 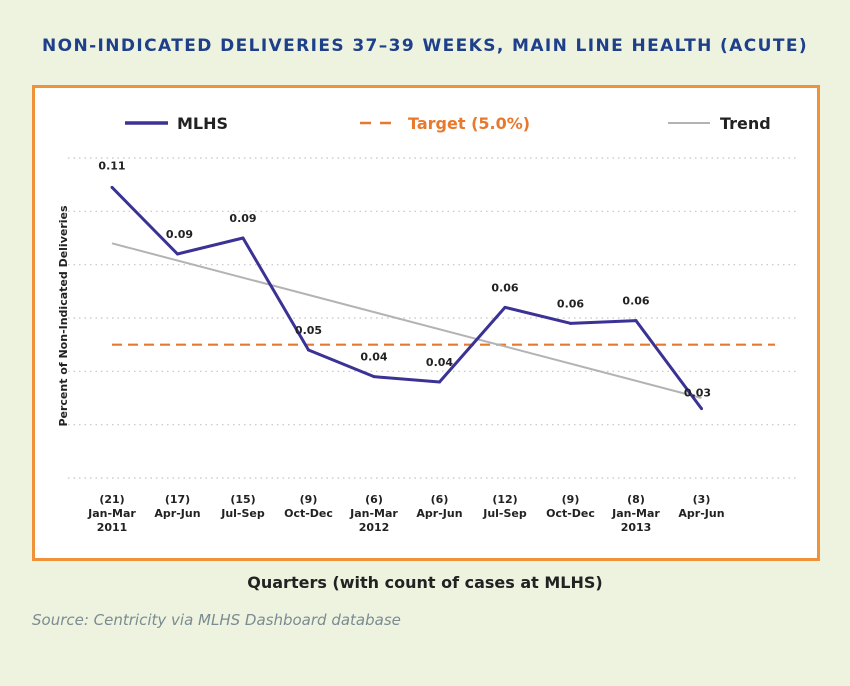 I want to click on y-axis-title: Percent of Non-Indicated Deliveries, so click(x=63, y=316).